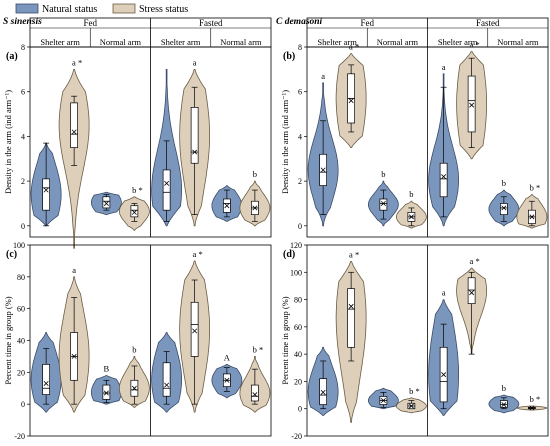 The width and height of the screenshot is (550, 446). What do you see at coordinates (19, 245) in the screenshot?
I see `y-tick-label: 100` at bounding box center [19, 245].